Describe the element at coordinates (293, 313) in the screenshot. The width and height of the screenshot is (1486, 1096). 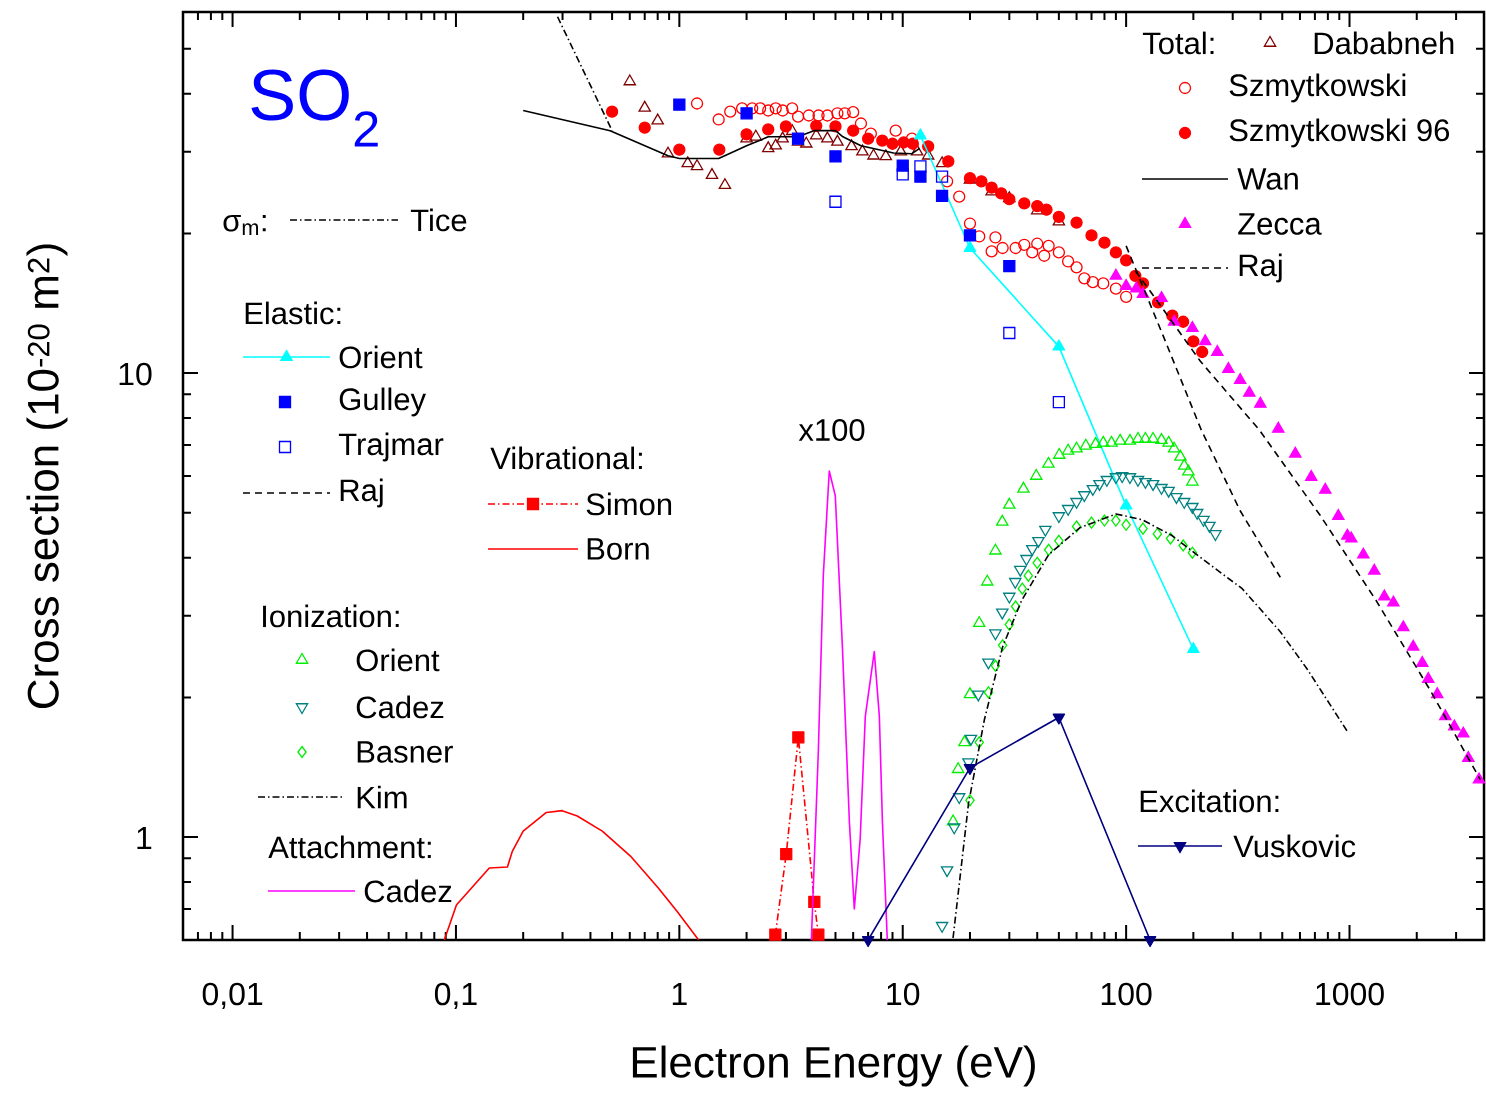
I see `annotation: Elastic:` at that location.